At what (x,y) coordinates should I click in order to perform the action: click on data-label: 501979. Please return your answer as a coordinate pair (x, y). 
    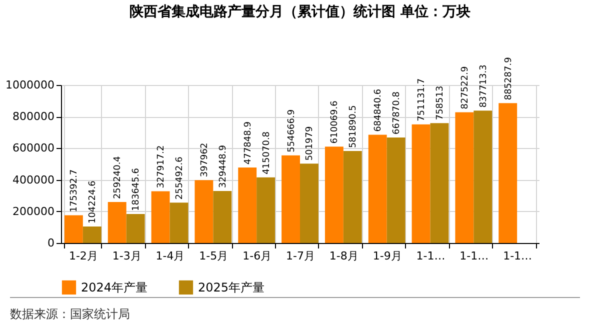
    Looking at the image, I should click on (310, 143).